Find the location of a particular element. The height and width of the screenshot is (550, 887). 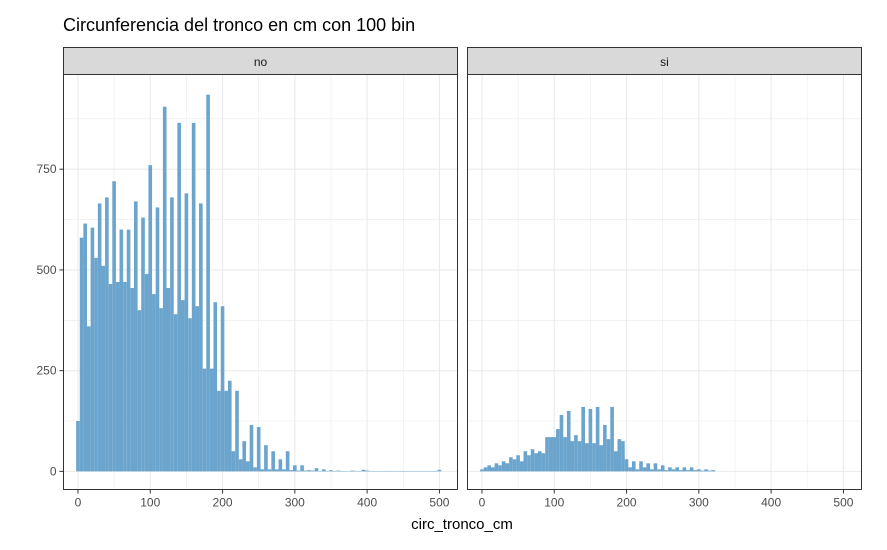

y-axis: 0 250 500 750 is located at coordinates (50, 320).